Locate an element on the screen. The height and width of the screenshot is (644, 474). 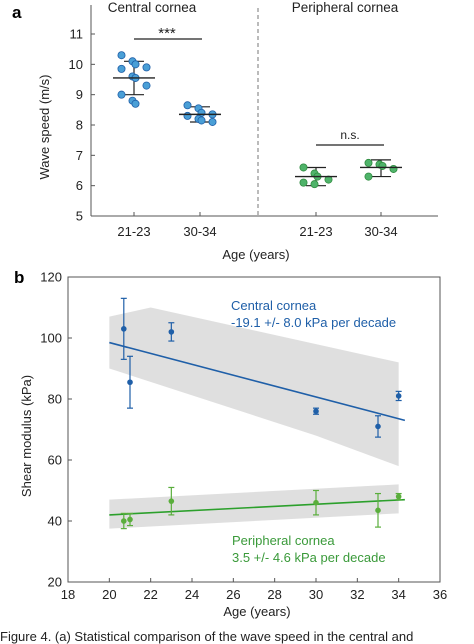
panel-b-ytick-label: 60 is located at coordinates (55, 460).